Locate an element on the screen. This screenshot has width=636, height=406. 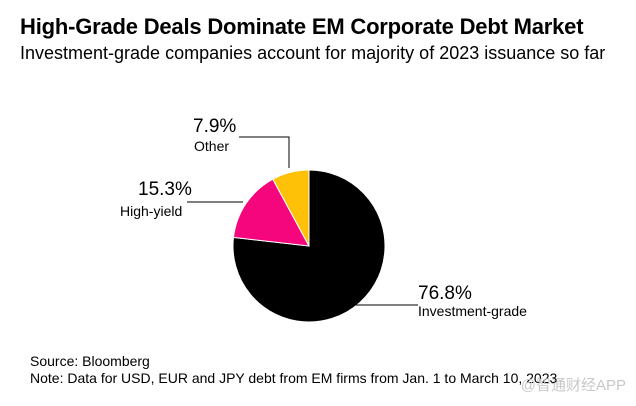
watermark: @智通财经APP is located at coordinates (573, 385).